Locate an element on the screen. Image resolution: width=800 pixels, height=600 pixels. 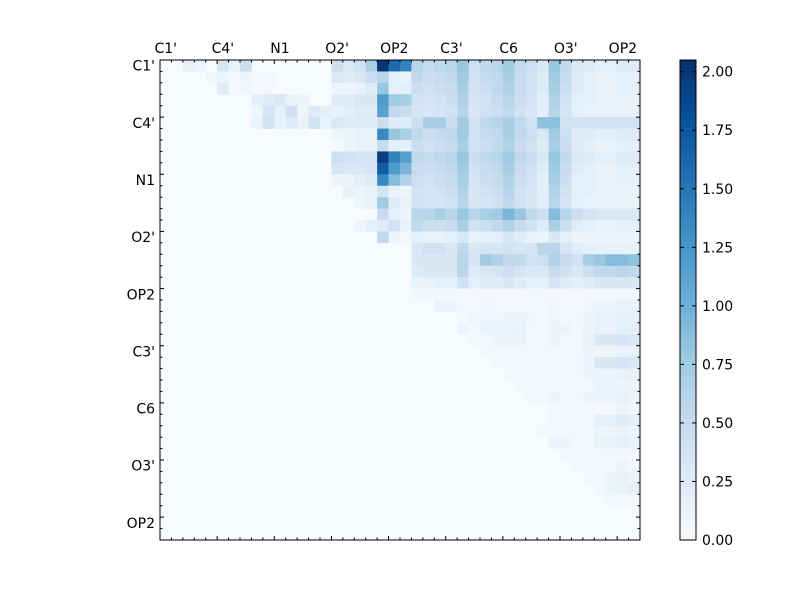
y-tick-label: C6 is located at coordinates (145, 410).